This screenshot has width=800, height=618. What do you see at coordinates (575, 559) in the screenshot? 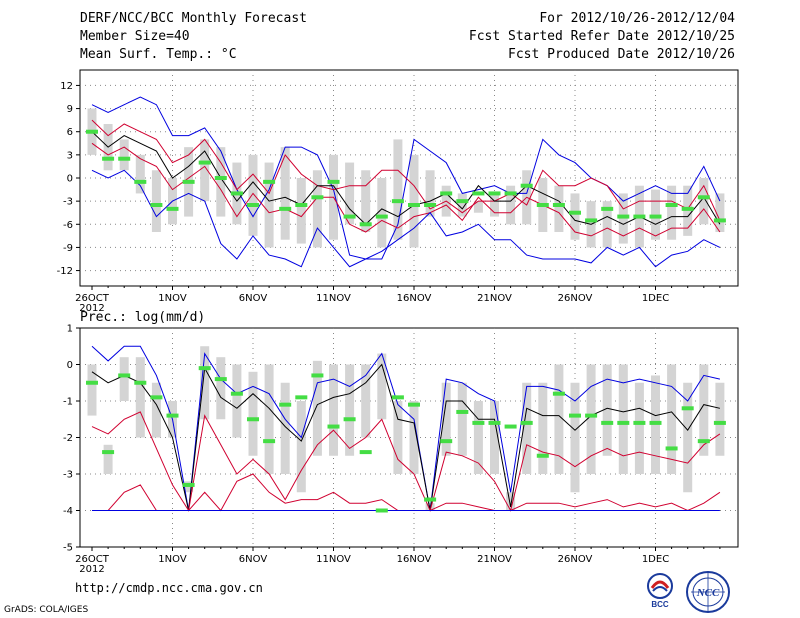
I see `precip-xtick-label: 26NOV` at bounding box center [575, 559].